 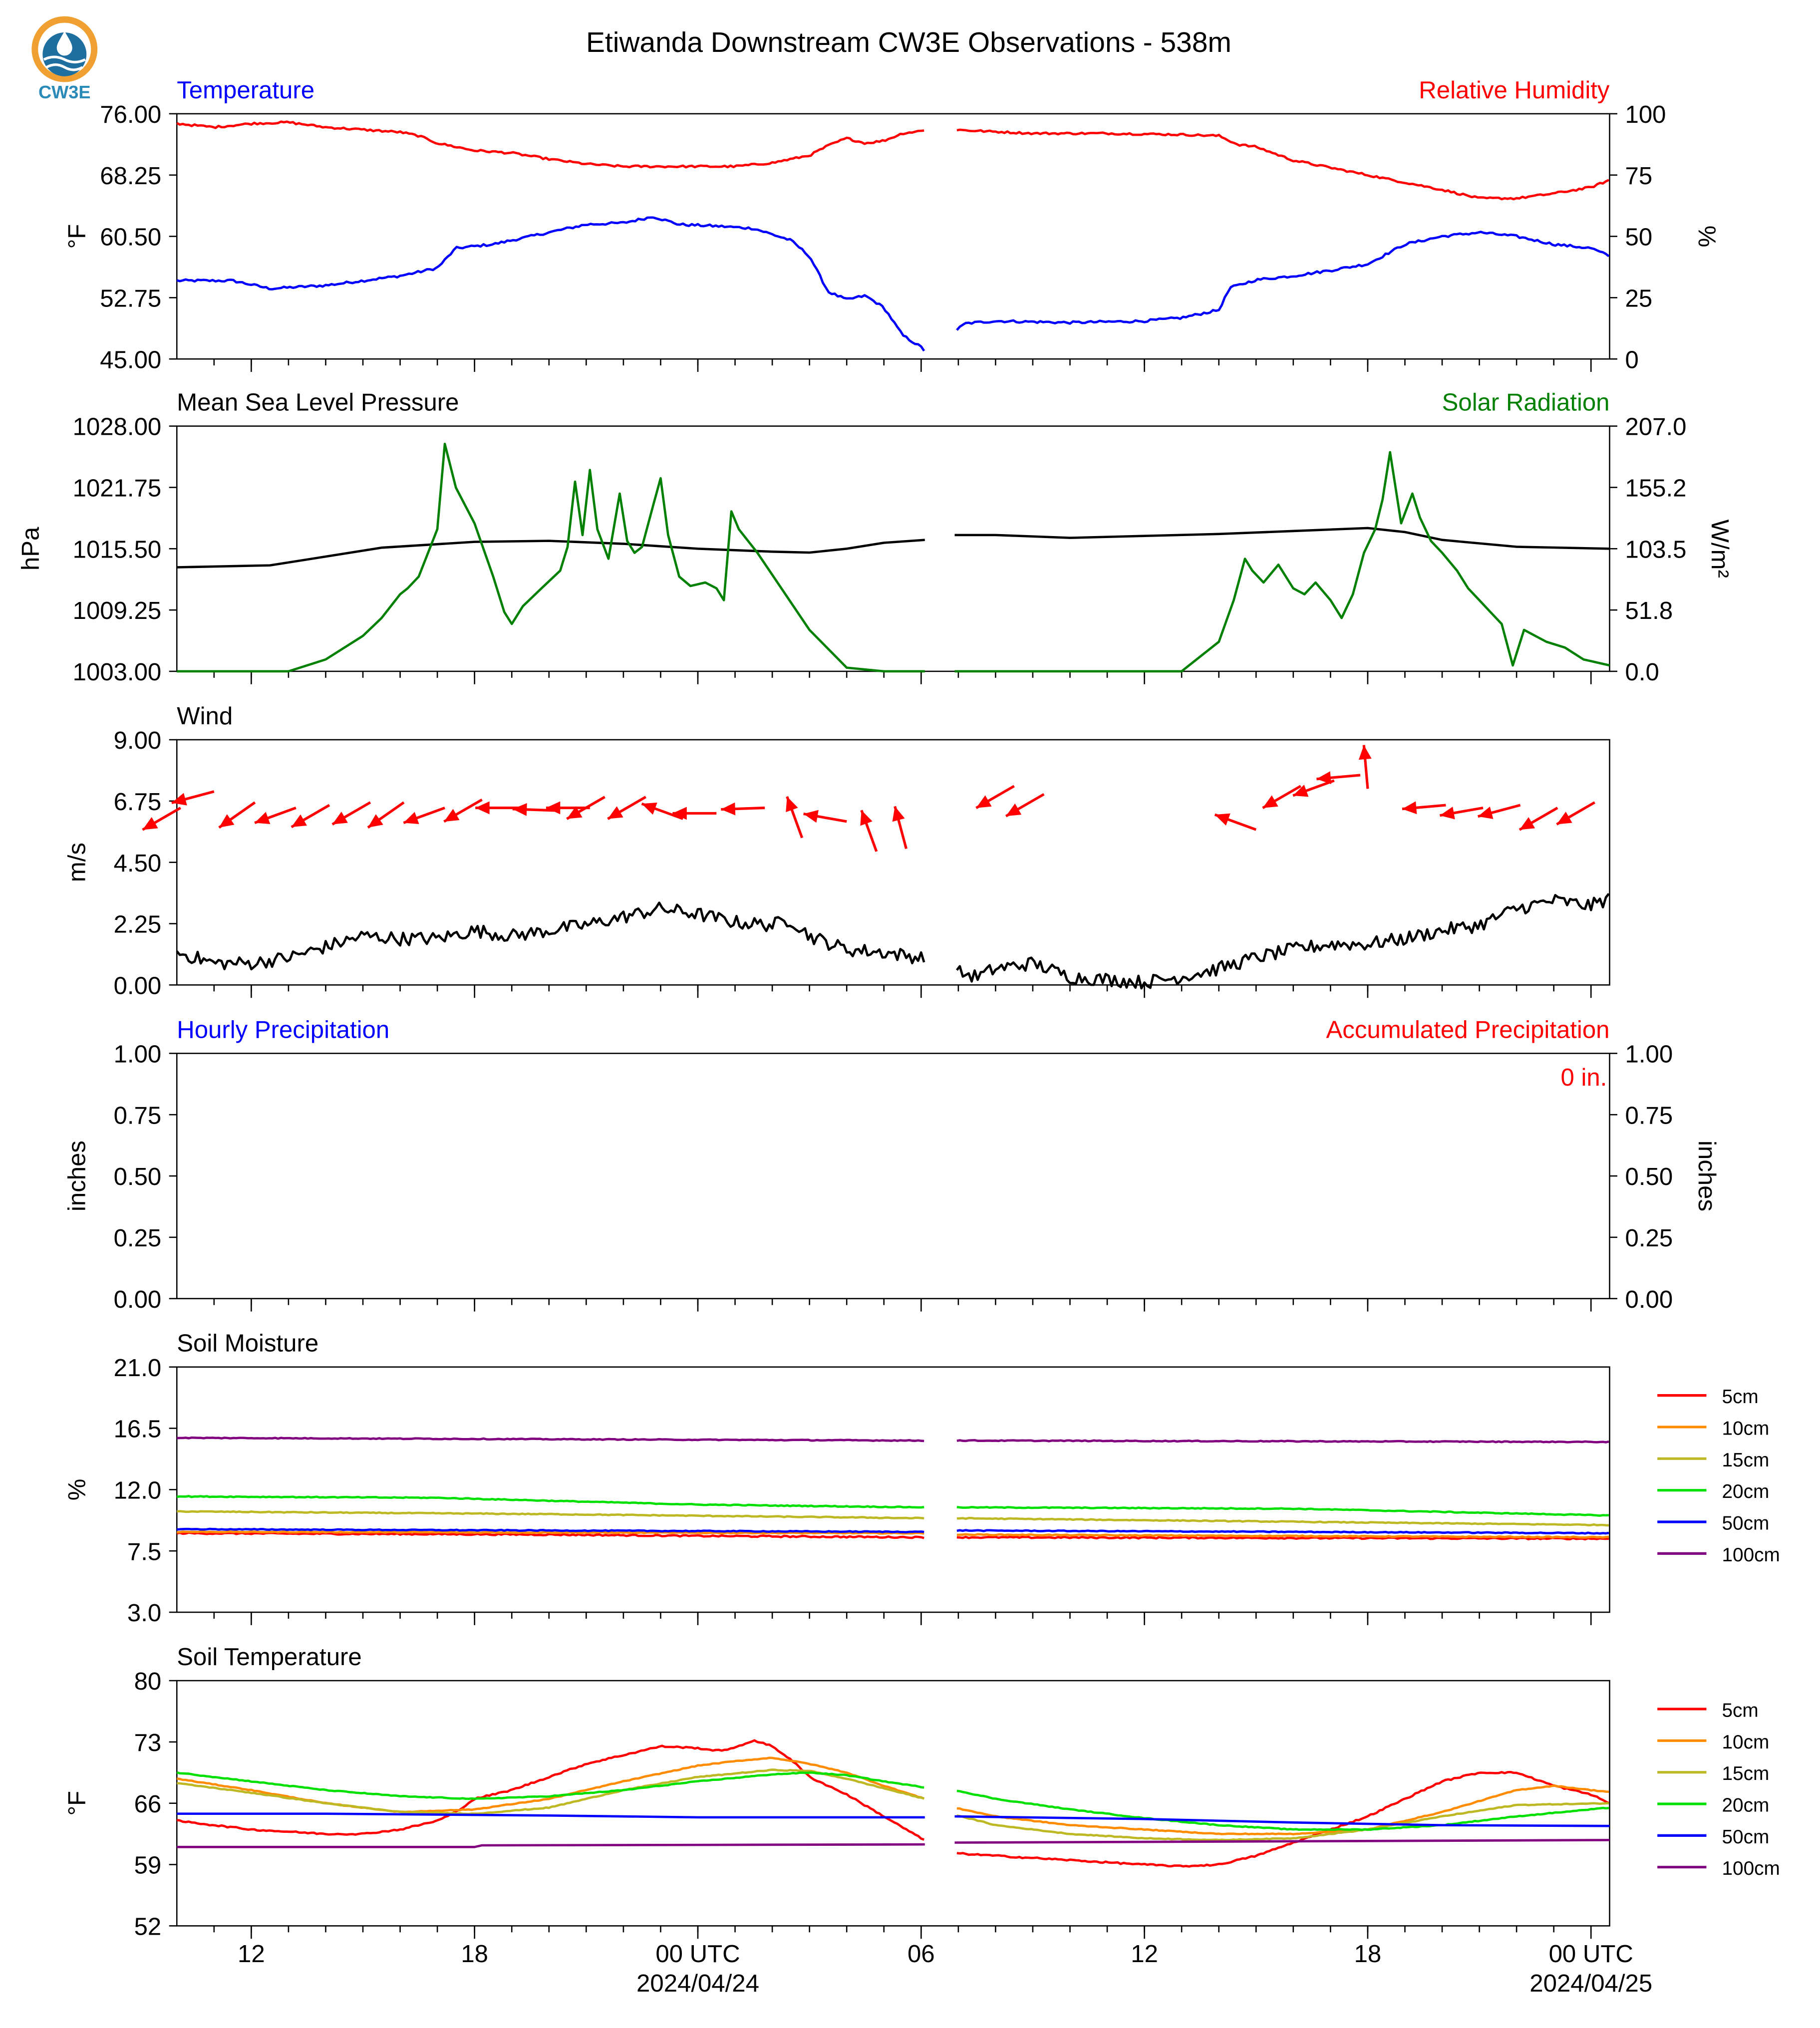 What do you see at coordinates (77, 862) in the screenshot?
I see `y-axis-label: m/s` at bounding box center [77, 862].